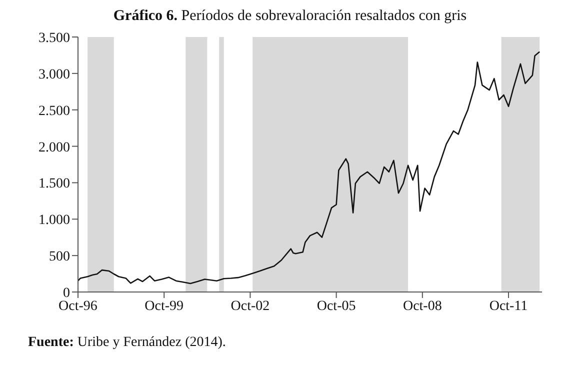 This screenshot has width=580, height=380. I want to click on y-tick-label: 2.500, so click(54, 111).